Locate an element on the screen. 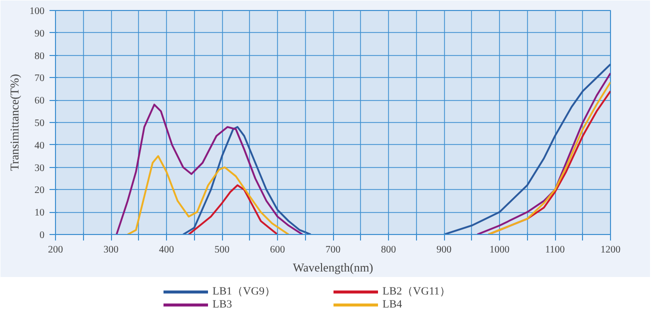 The image size is (660, 335). x-tick-label: 900 is located at coordinates (444, 250).